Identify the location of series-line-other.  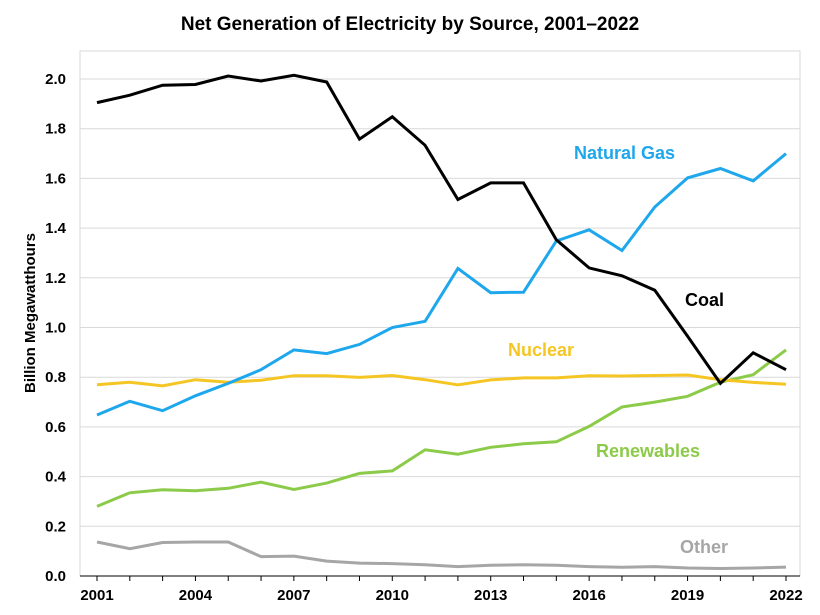
(441, 555).